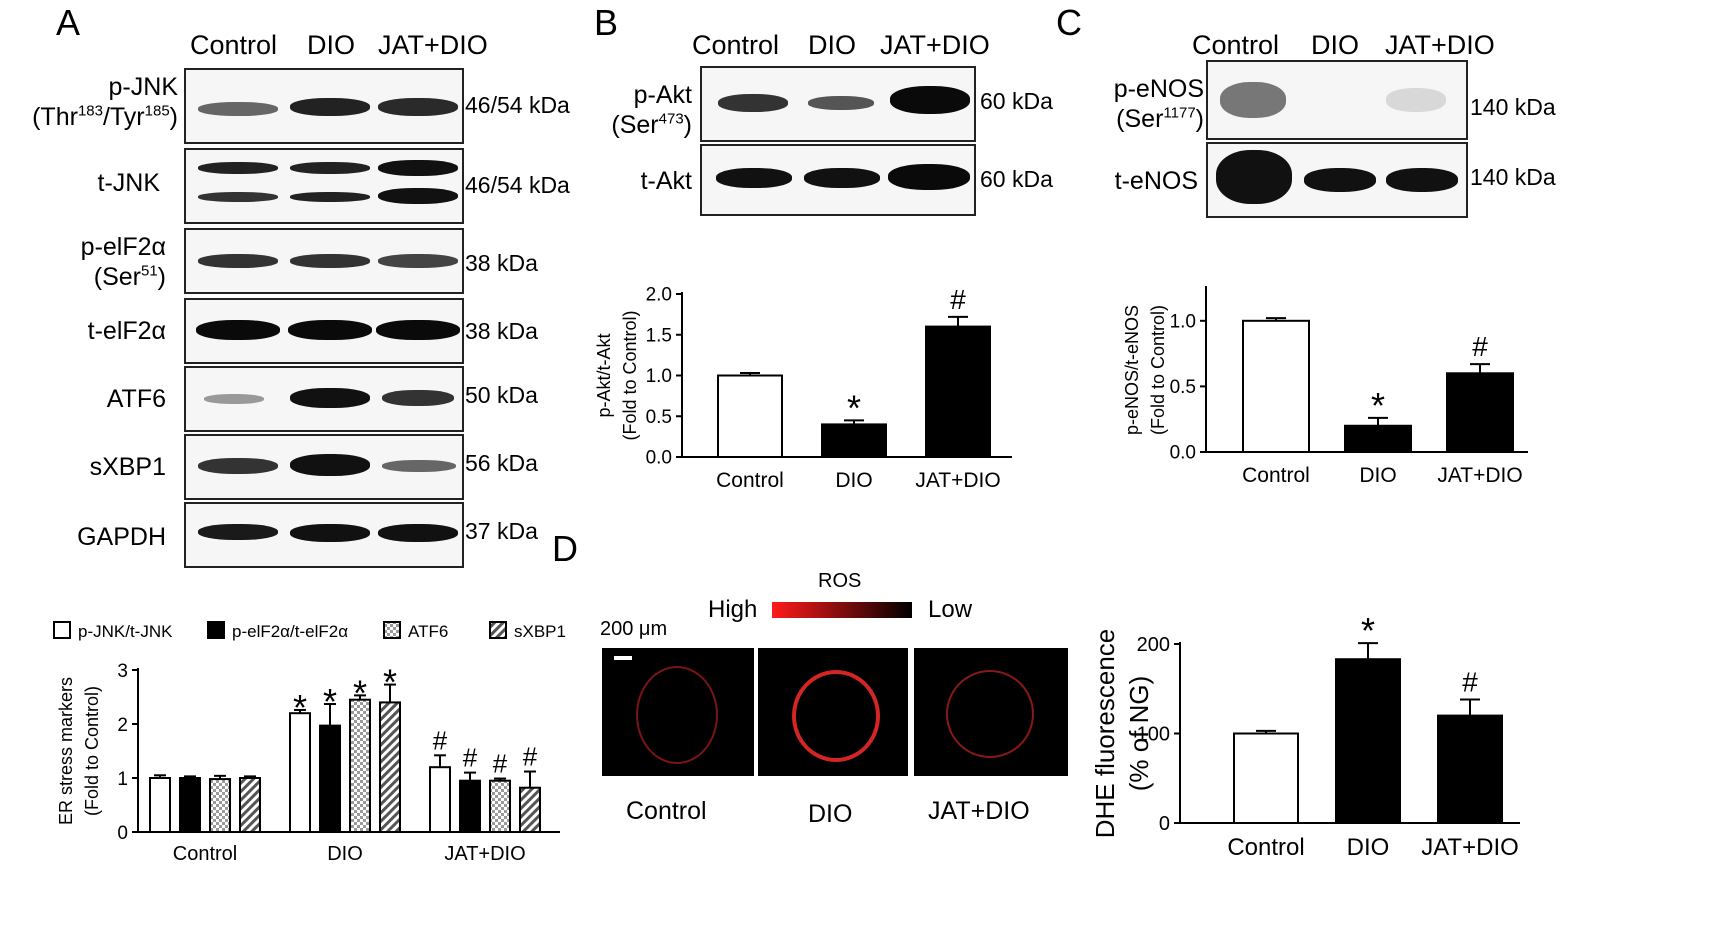 This screenshot has width=1718, height=951. I want to click on panel-c-lane-dio: DIO, so click(1335, 45).